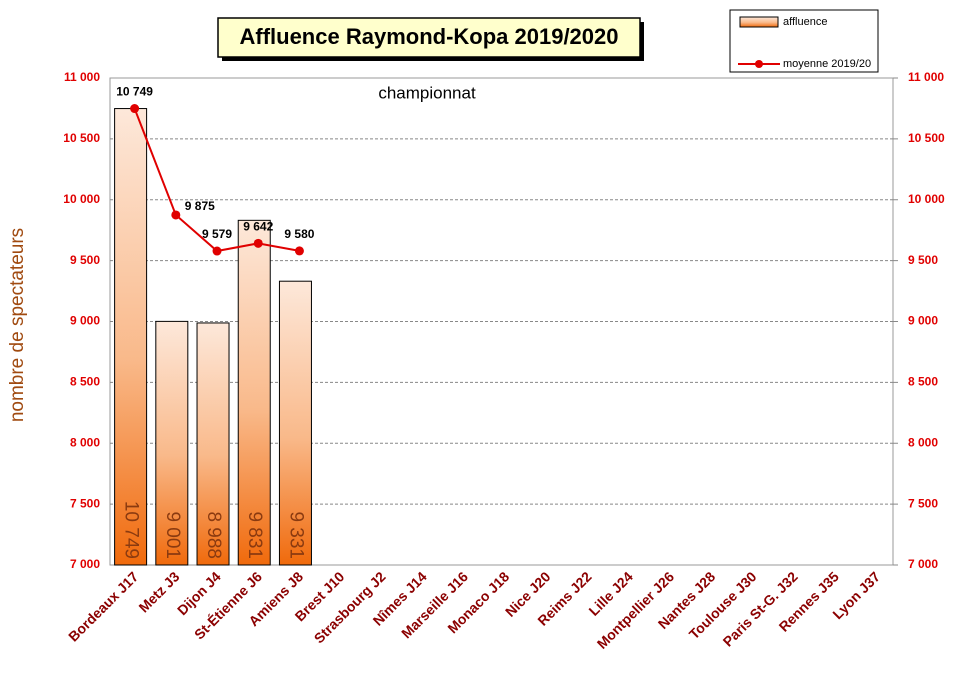 The image size is (953, 683). I want to click on chart-title: Affluence Raymond-Kopa 2019/2020, so click(428, 36).